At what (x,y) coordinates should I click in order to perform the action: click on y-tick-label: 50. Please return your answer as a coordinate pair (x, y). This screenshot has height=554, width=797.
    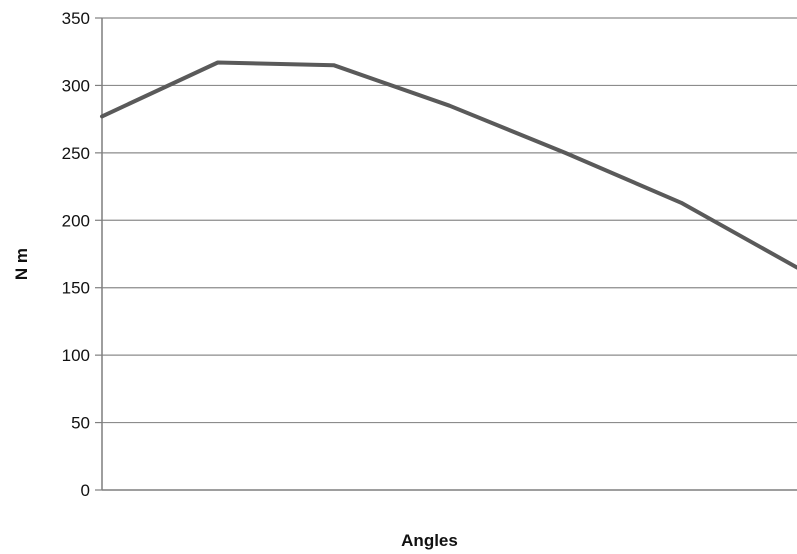
    Looking at the image, I should click on (80, 423).